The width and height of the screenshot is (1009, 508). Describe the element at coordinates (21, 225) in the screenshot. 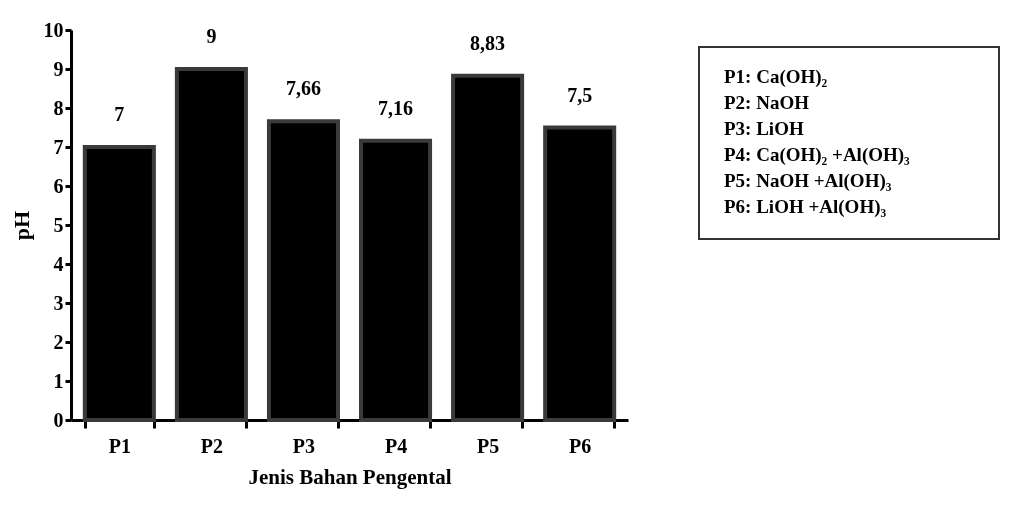

I see `y-axis-title: pH` at that location.